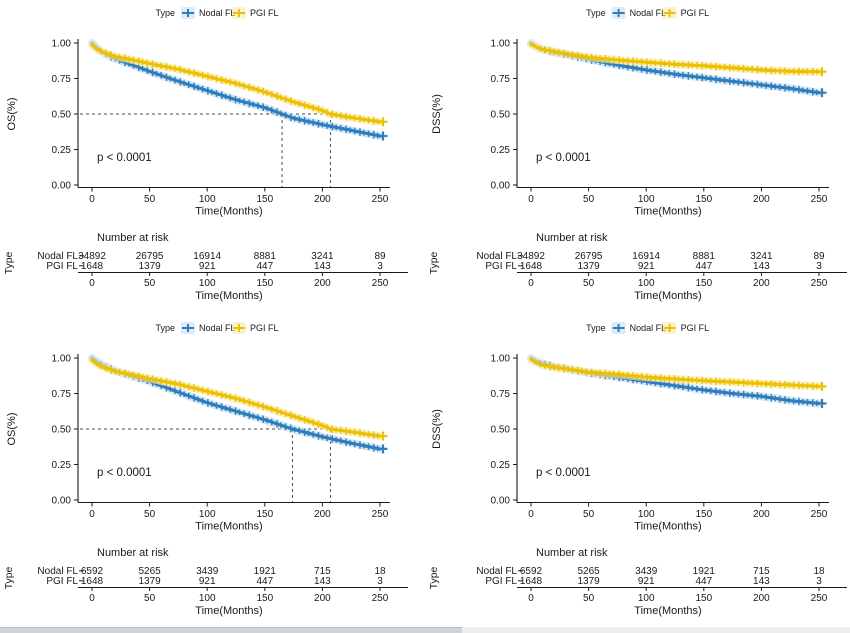 The height and width of the screenshot is (633, 850). Describe the element at coordinates (589, 283) in the screenshot. I see `risk-x-tick-label: 50` at that location.